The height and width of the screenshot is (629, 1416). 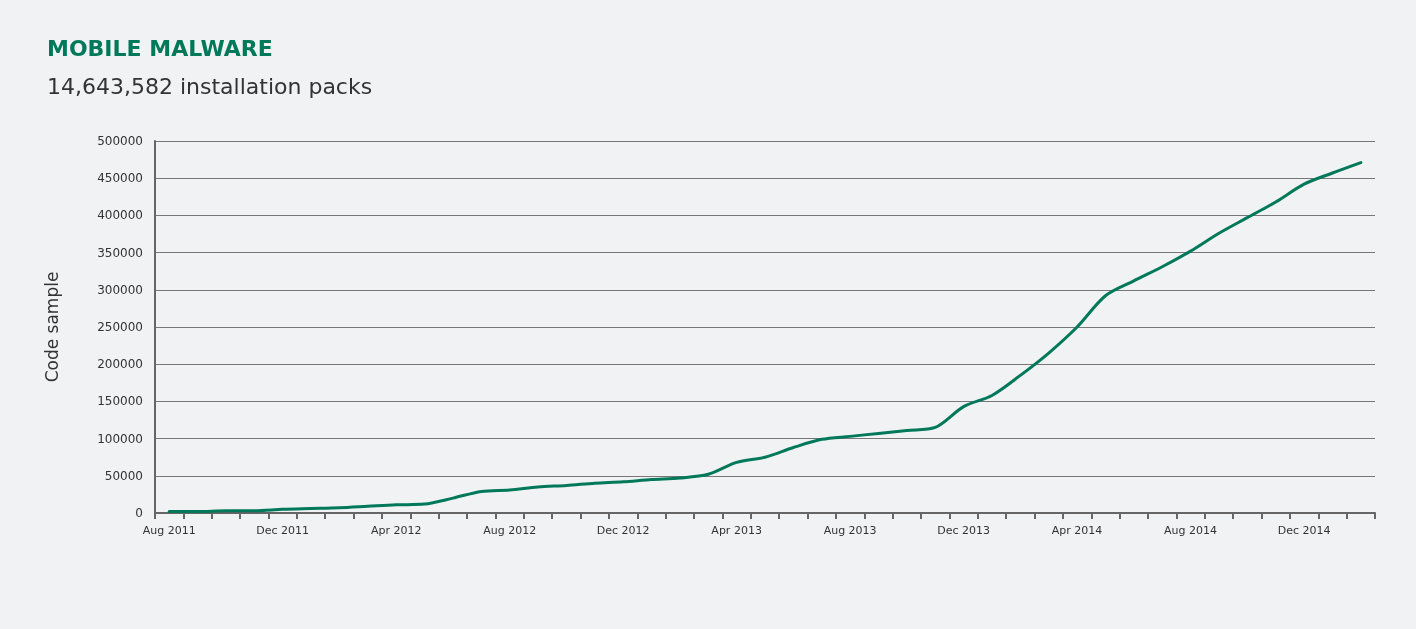 What do you see at coordinates (850, 530) in the screenshot?
I see `x-tick-label: Aug 2013` at bounding box center [850, 530].